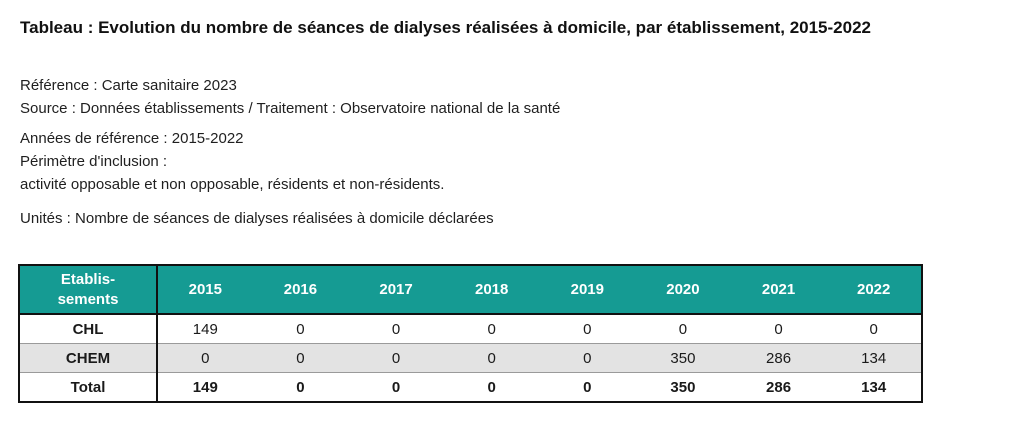 This screenshot has width=1035, height=424. What do you see at coordinates (94, 161) in the screenshot?
I see `inclusion-scope-label: Périmètre d'inclusion :` at bounding box center [94, 161].